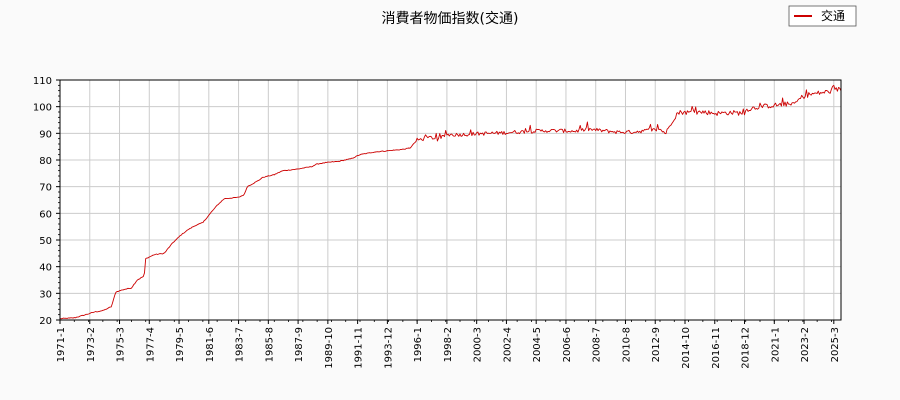 The height and width of the screenshot is (400, 900). Describe the element at coordinates (478, 344) in the screenshot. I see `x-tick-label: 2000-3` at that location.